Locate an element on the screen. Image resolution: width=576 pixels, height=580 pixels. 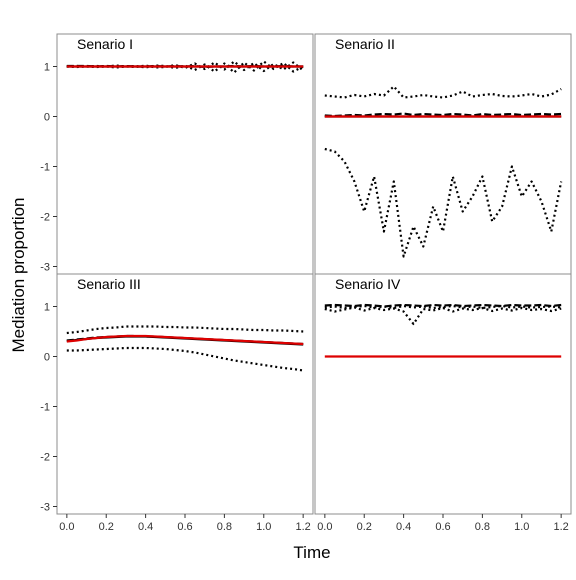
panel-title: Senario III is located at coordinates (109, 284).